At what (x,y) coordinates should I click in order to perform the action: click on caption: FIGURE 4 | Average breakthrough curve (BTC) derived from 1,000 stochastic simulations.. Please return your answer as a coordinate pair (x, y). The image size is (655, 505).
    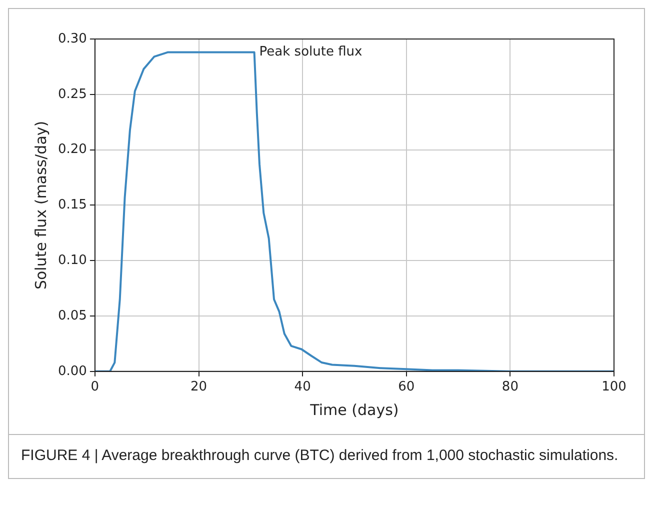
    Looking at the image, I should click on (320, 456).